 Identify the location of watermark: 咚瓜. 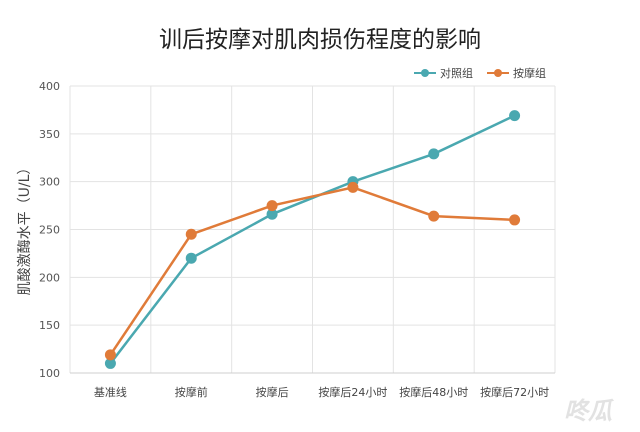
(588, 411).